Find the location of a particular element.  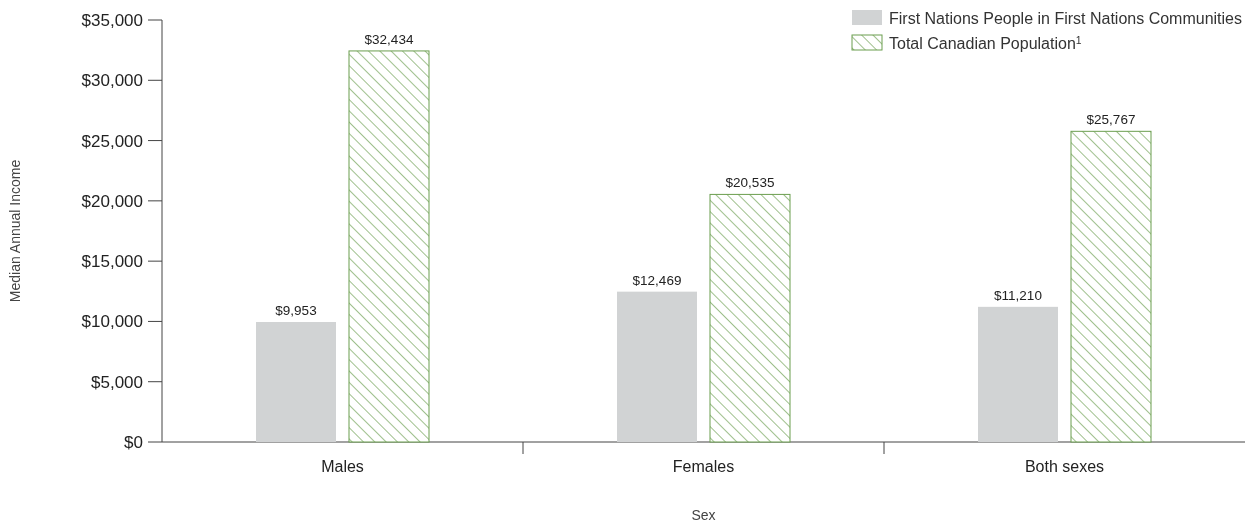

y-axis-title: Median Annual Income is located at coordinates (15, 231).